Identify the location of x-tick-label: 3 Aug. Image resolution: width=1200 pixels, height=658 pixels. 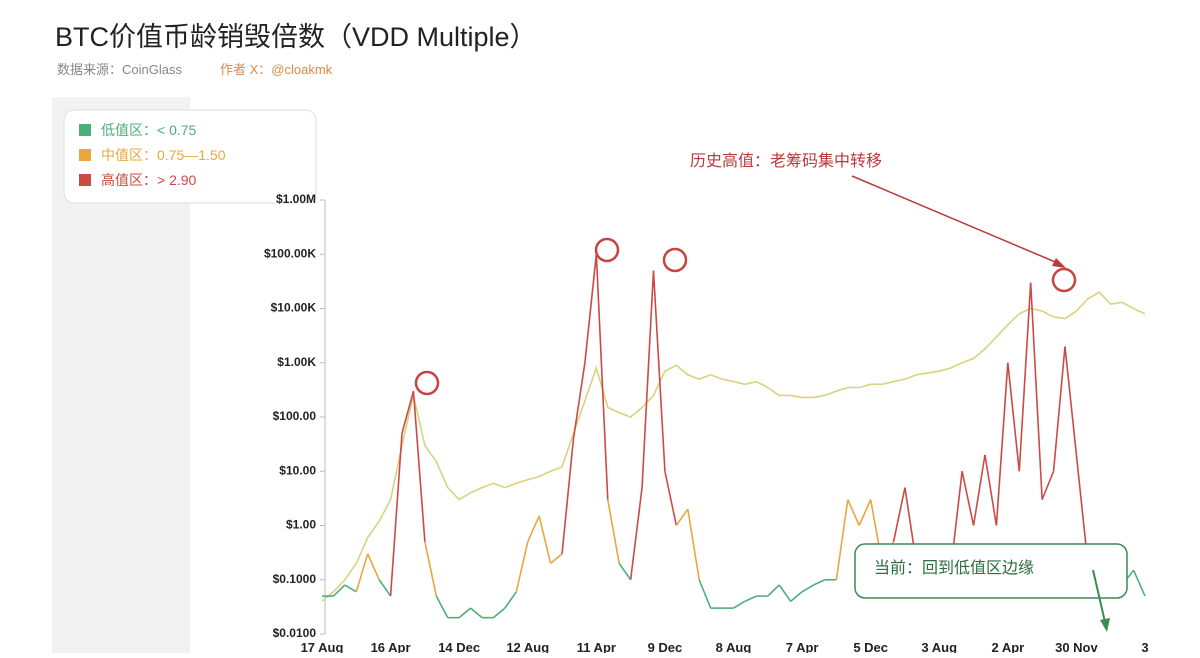
(939, 646).